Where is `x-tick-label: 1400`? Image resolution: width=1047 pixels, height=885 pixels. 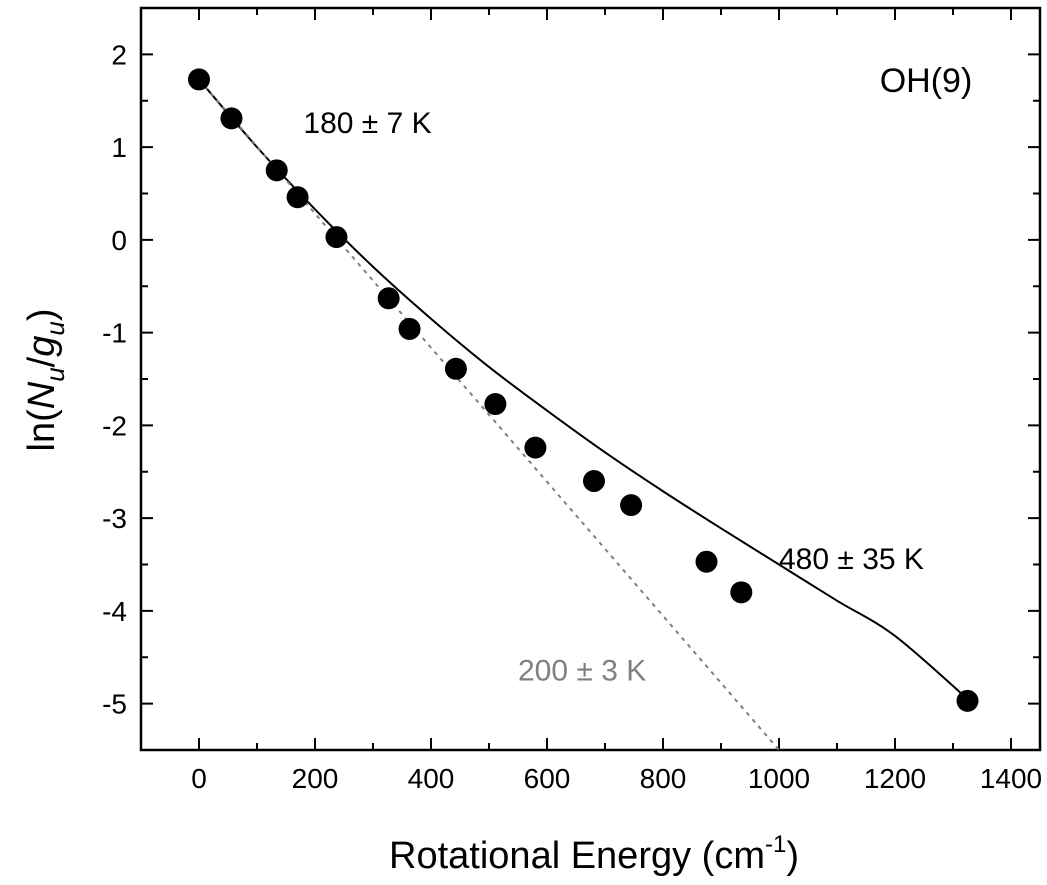 x-tick-label: 1400 is located at coordinates (1011, 778).